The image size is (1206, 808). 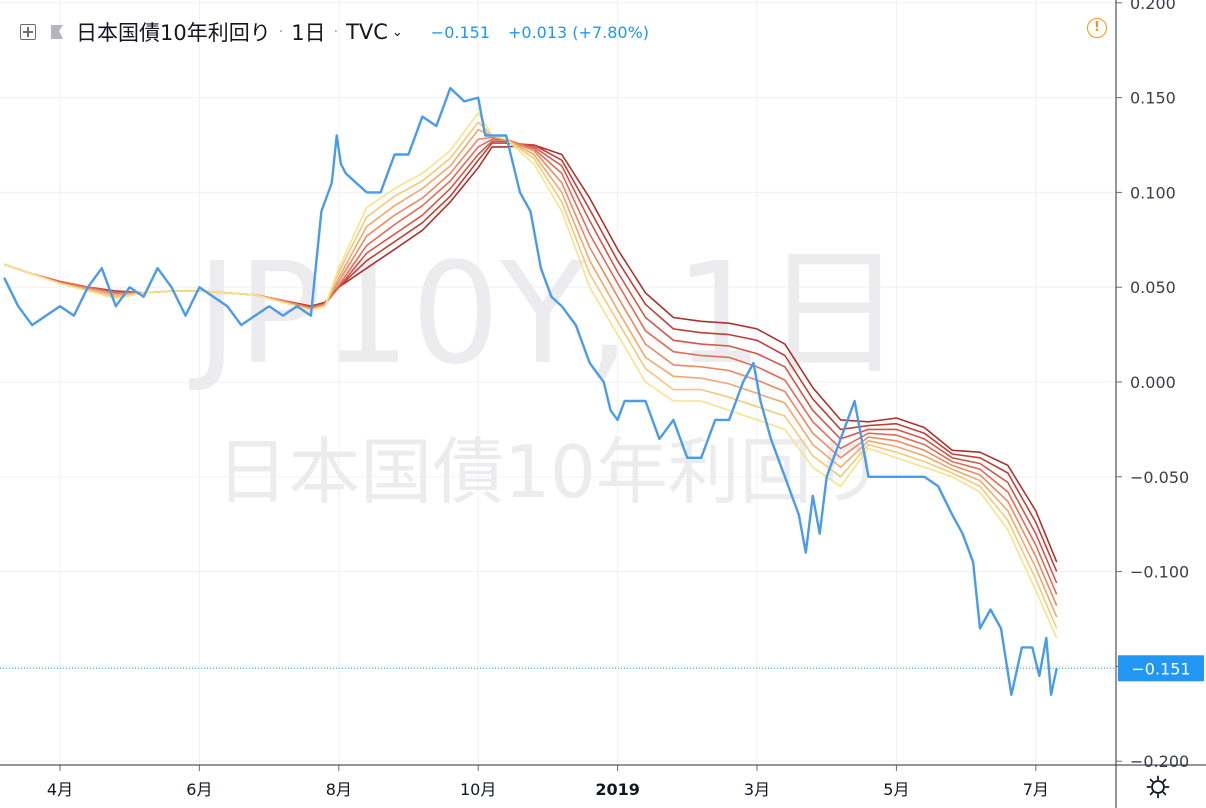 What do you see at coordinates (397, 32) in the screenshot?
I see `chevron-down-icon: ⌄` at bounding box center [397, 32].